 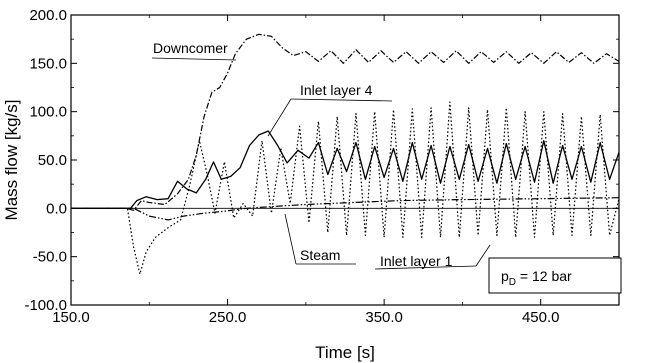 What do you see at coordinates (194, 59) in the screenshot?
I see `downcomer-leader` at bounding box center [194, 59].